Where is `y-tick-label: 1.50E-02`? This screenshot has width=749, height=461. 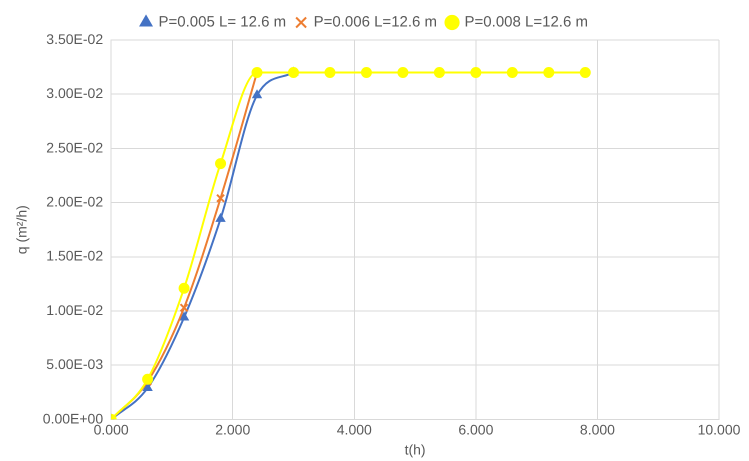
y-tick-label: 1.50E-02 is located at coordinates (75, 256).